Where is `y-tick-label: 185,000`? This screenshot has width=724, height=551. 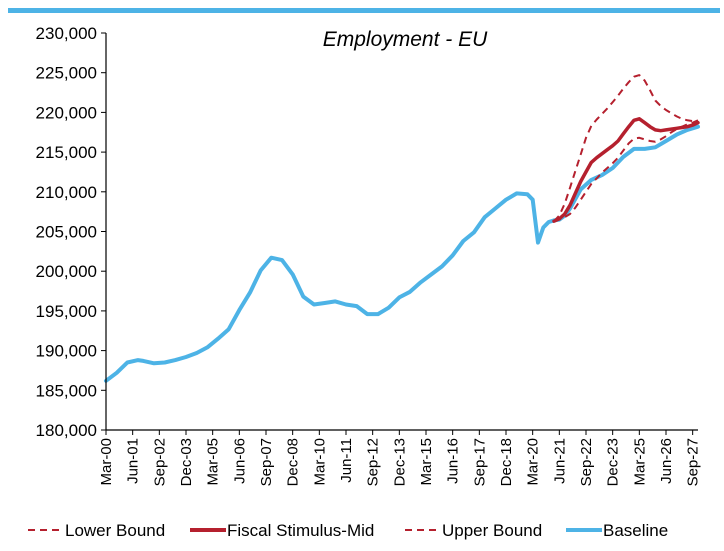 y-tick-label: 185,000 is located at coordinates (66, 390).